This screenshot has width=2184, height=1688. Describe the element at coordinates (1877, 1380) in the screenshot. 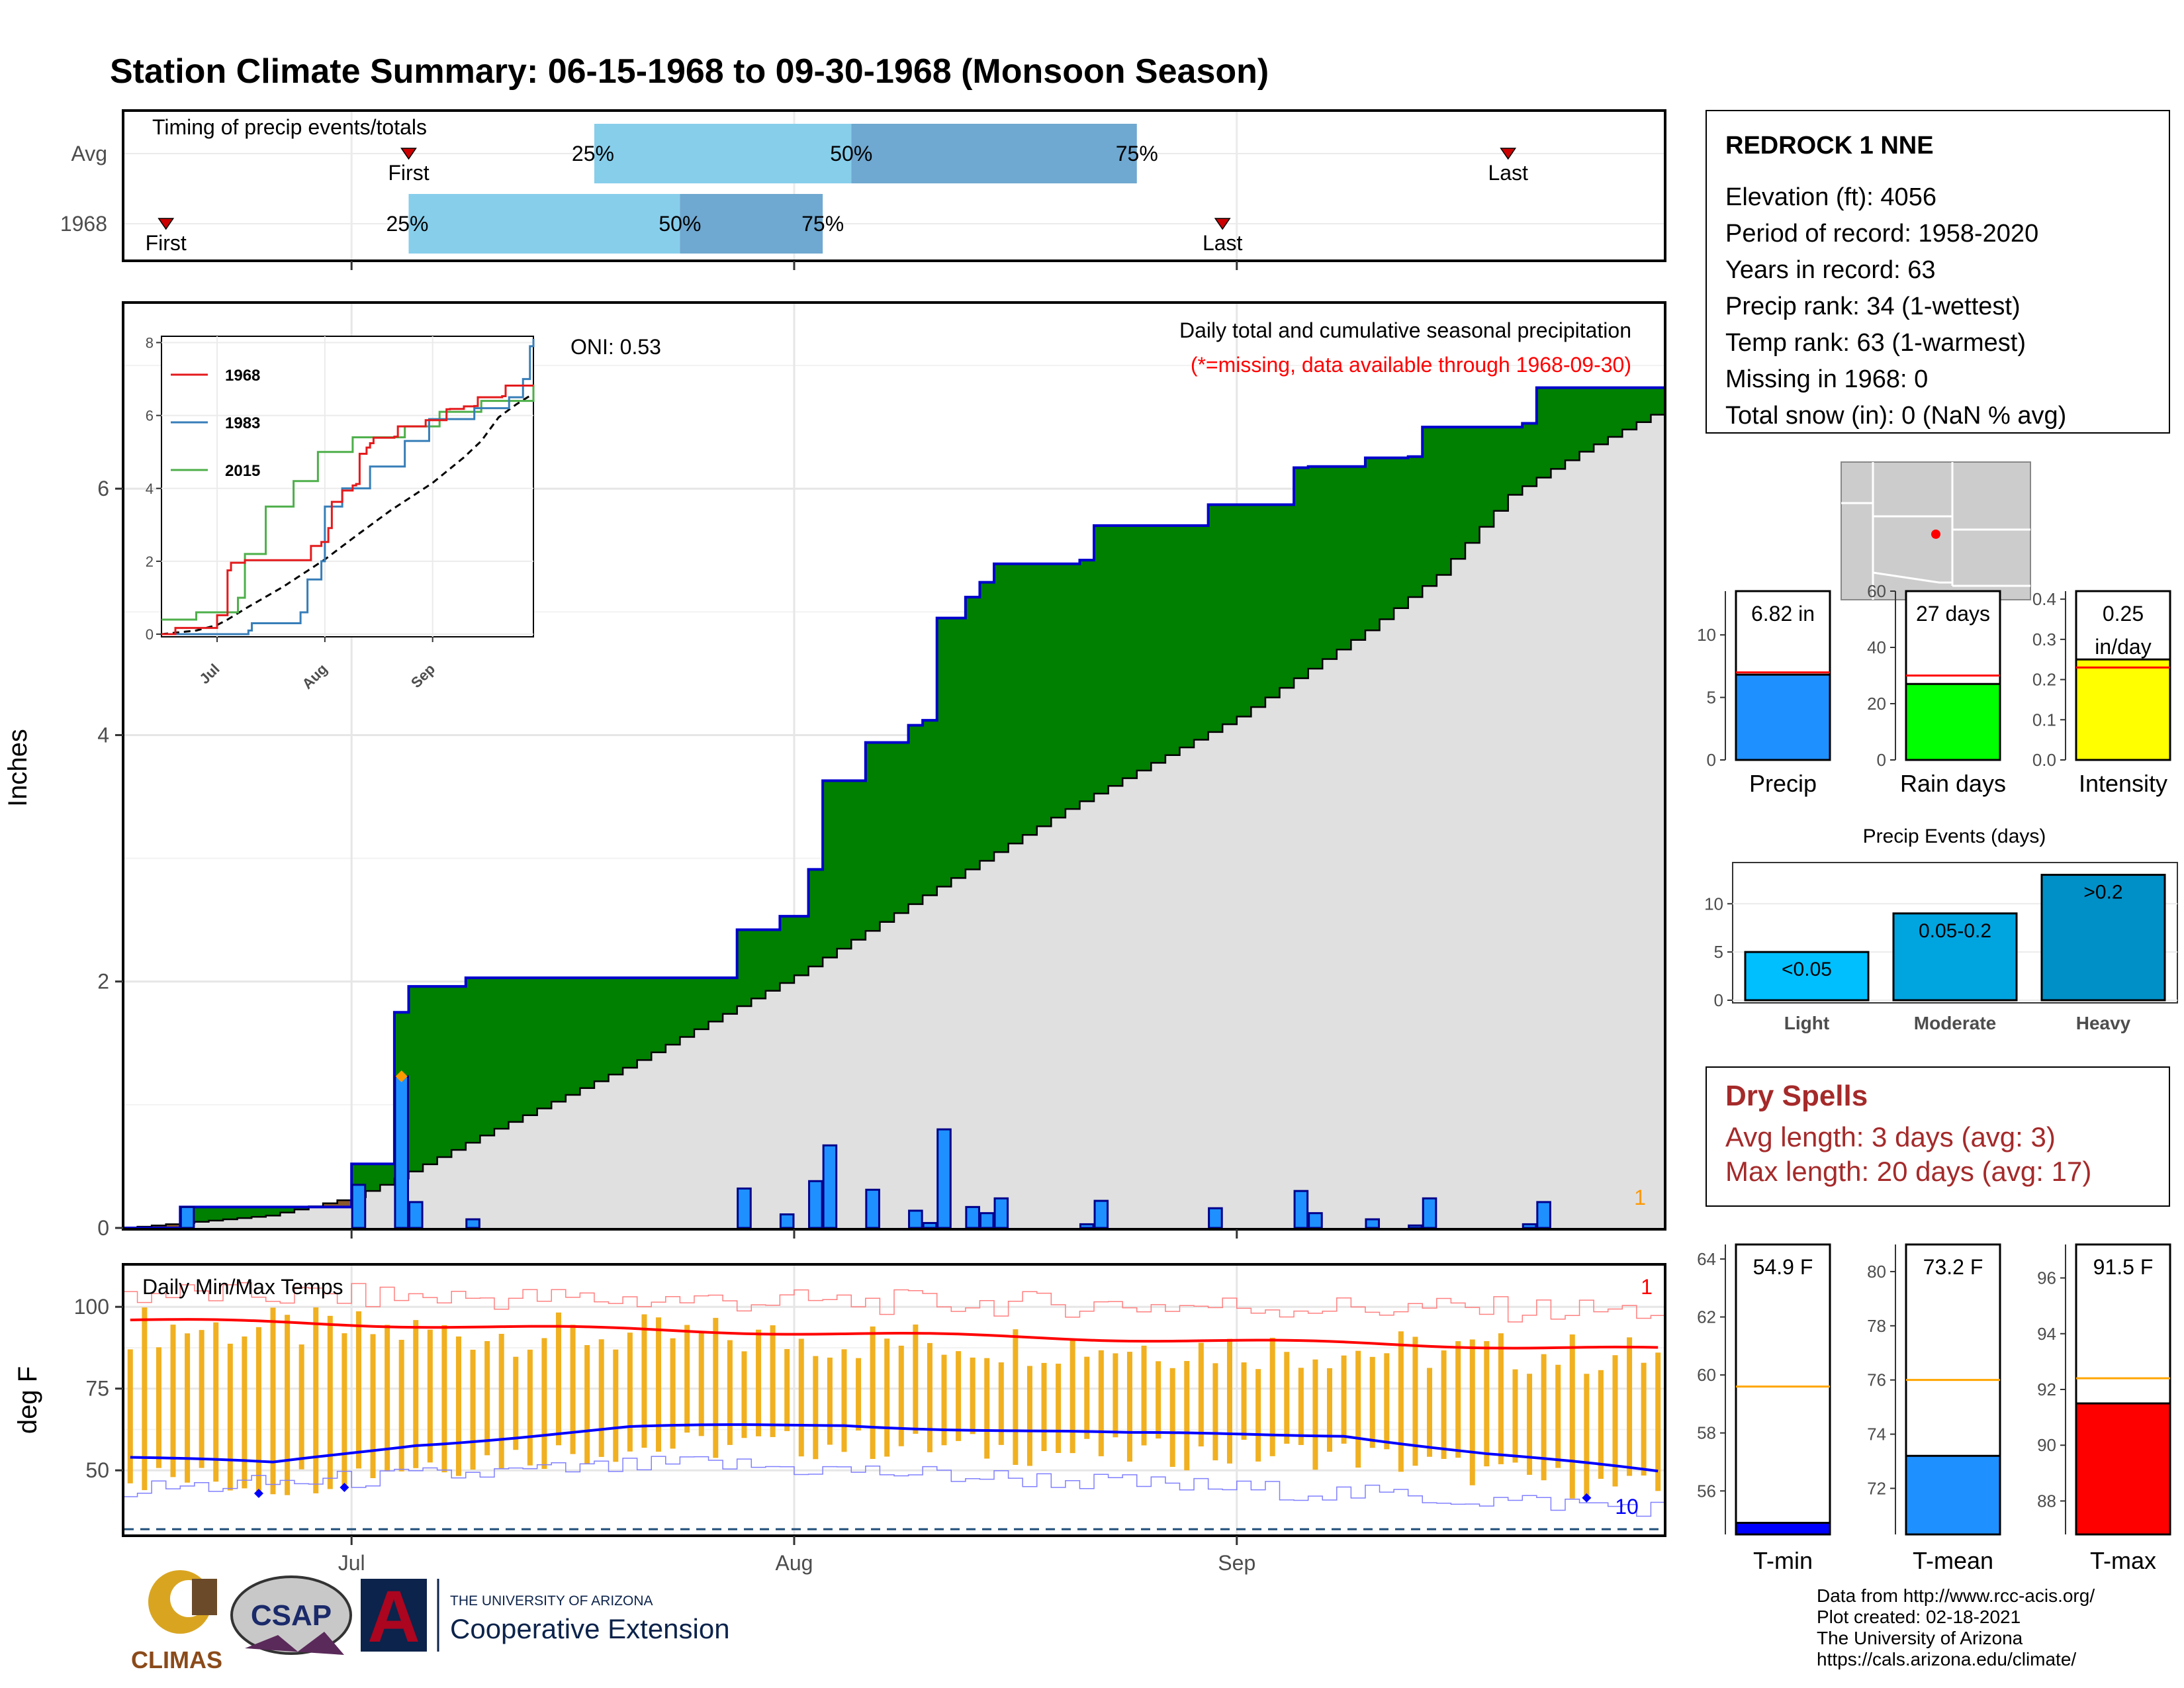

I see `temp-summary-ytick-label: 76` at that location.